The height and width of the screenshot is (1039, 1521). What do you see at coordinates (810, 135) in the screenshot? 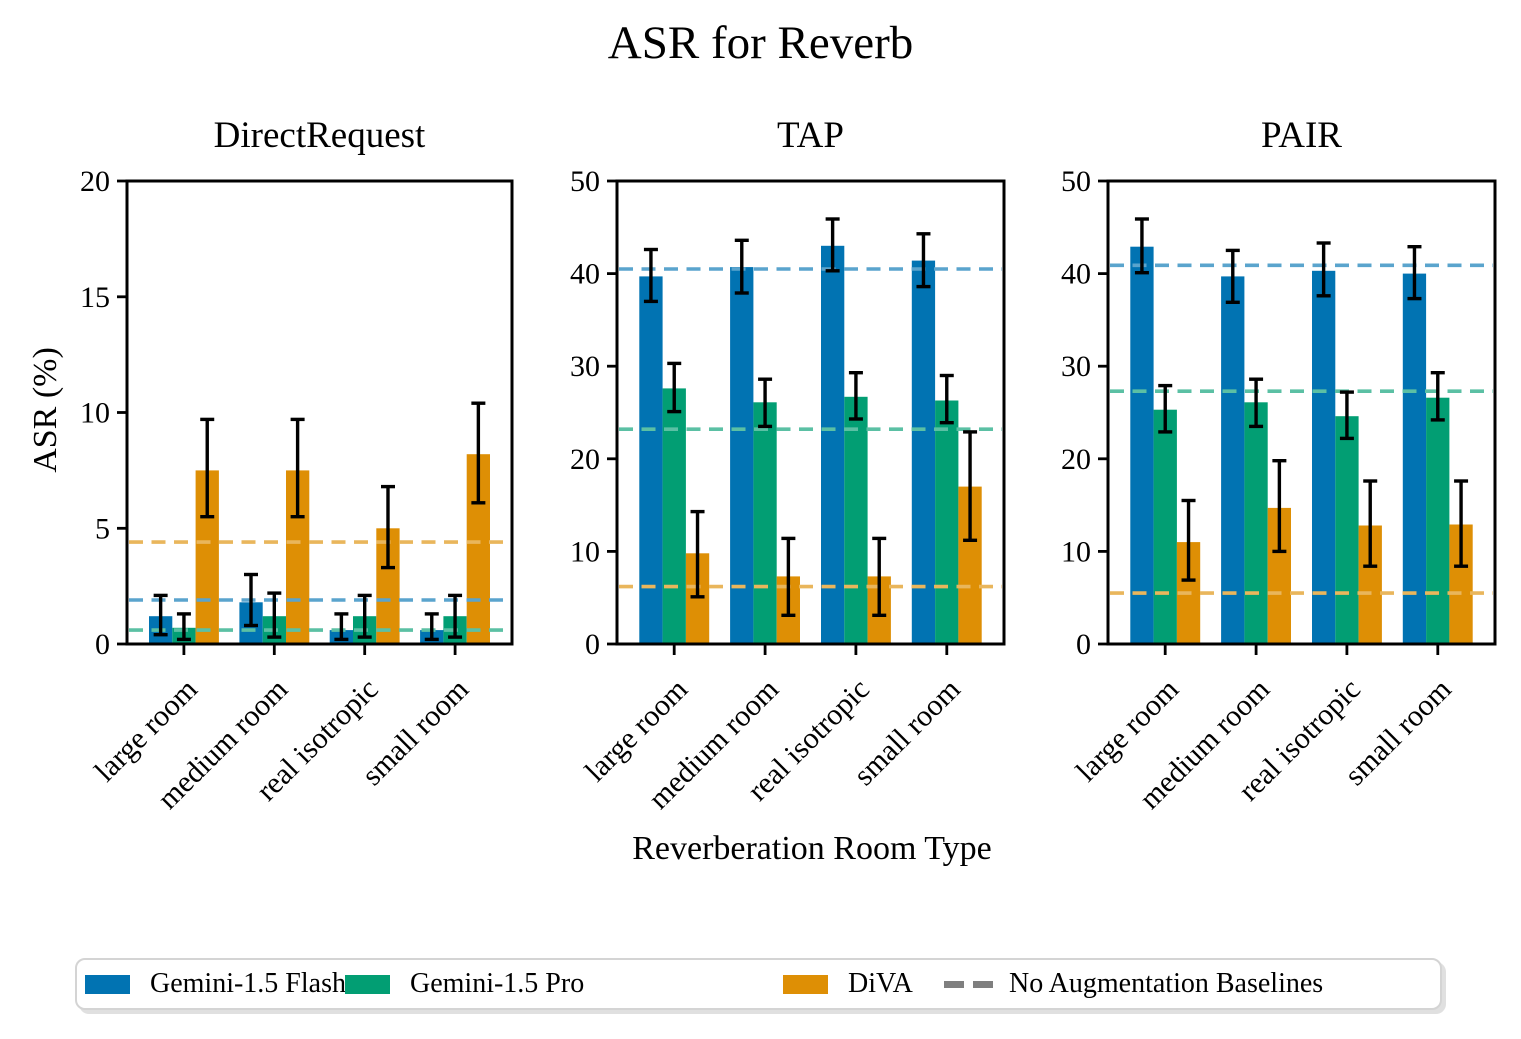
I see `subplot-title-tap: TAP` at bounding box center [810, 135].